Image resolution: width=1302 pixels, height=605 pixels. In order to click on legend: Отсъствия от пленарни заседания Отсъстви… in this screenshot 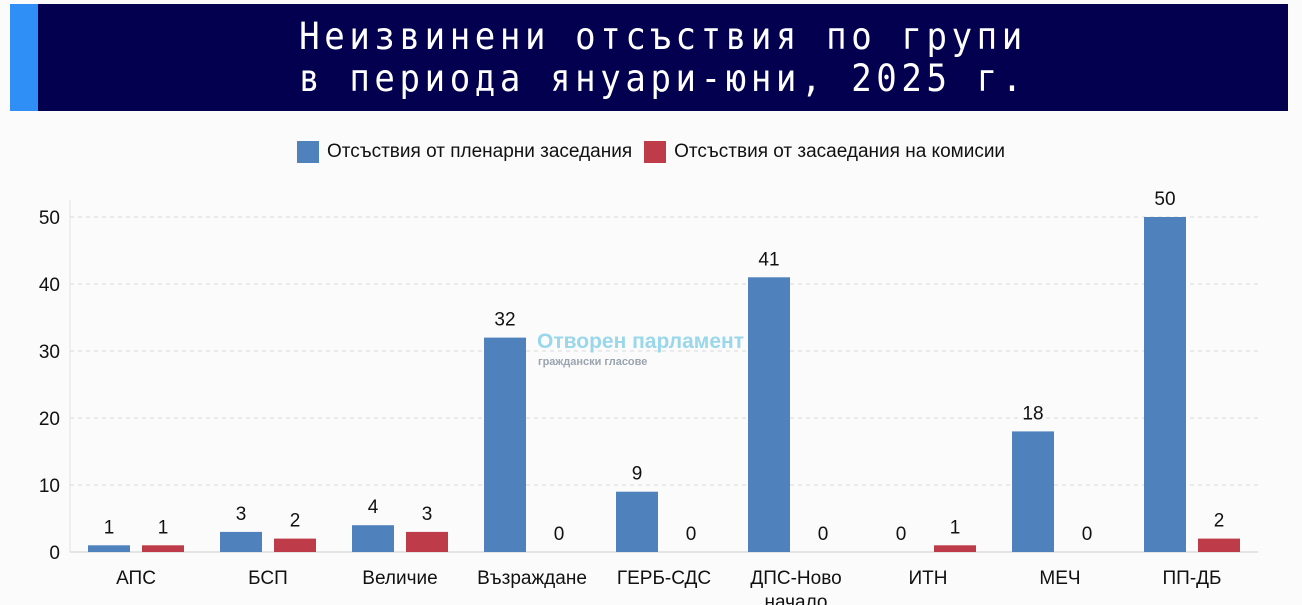, I will do `click(651, 152)`.